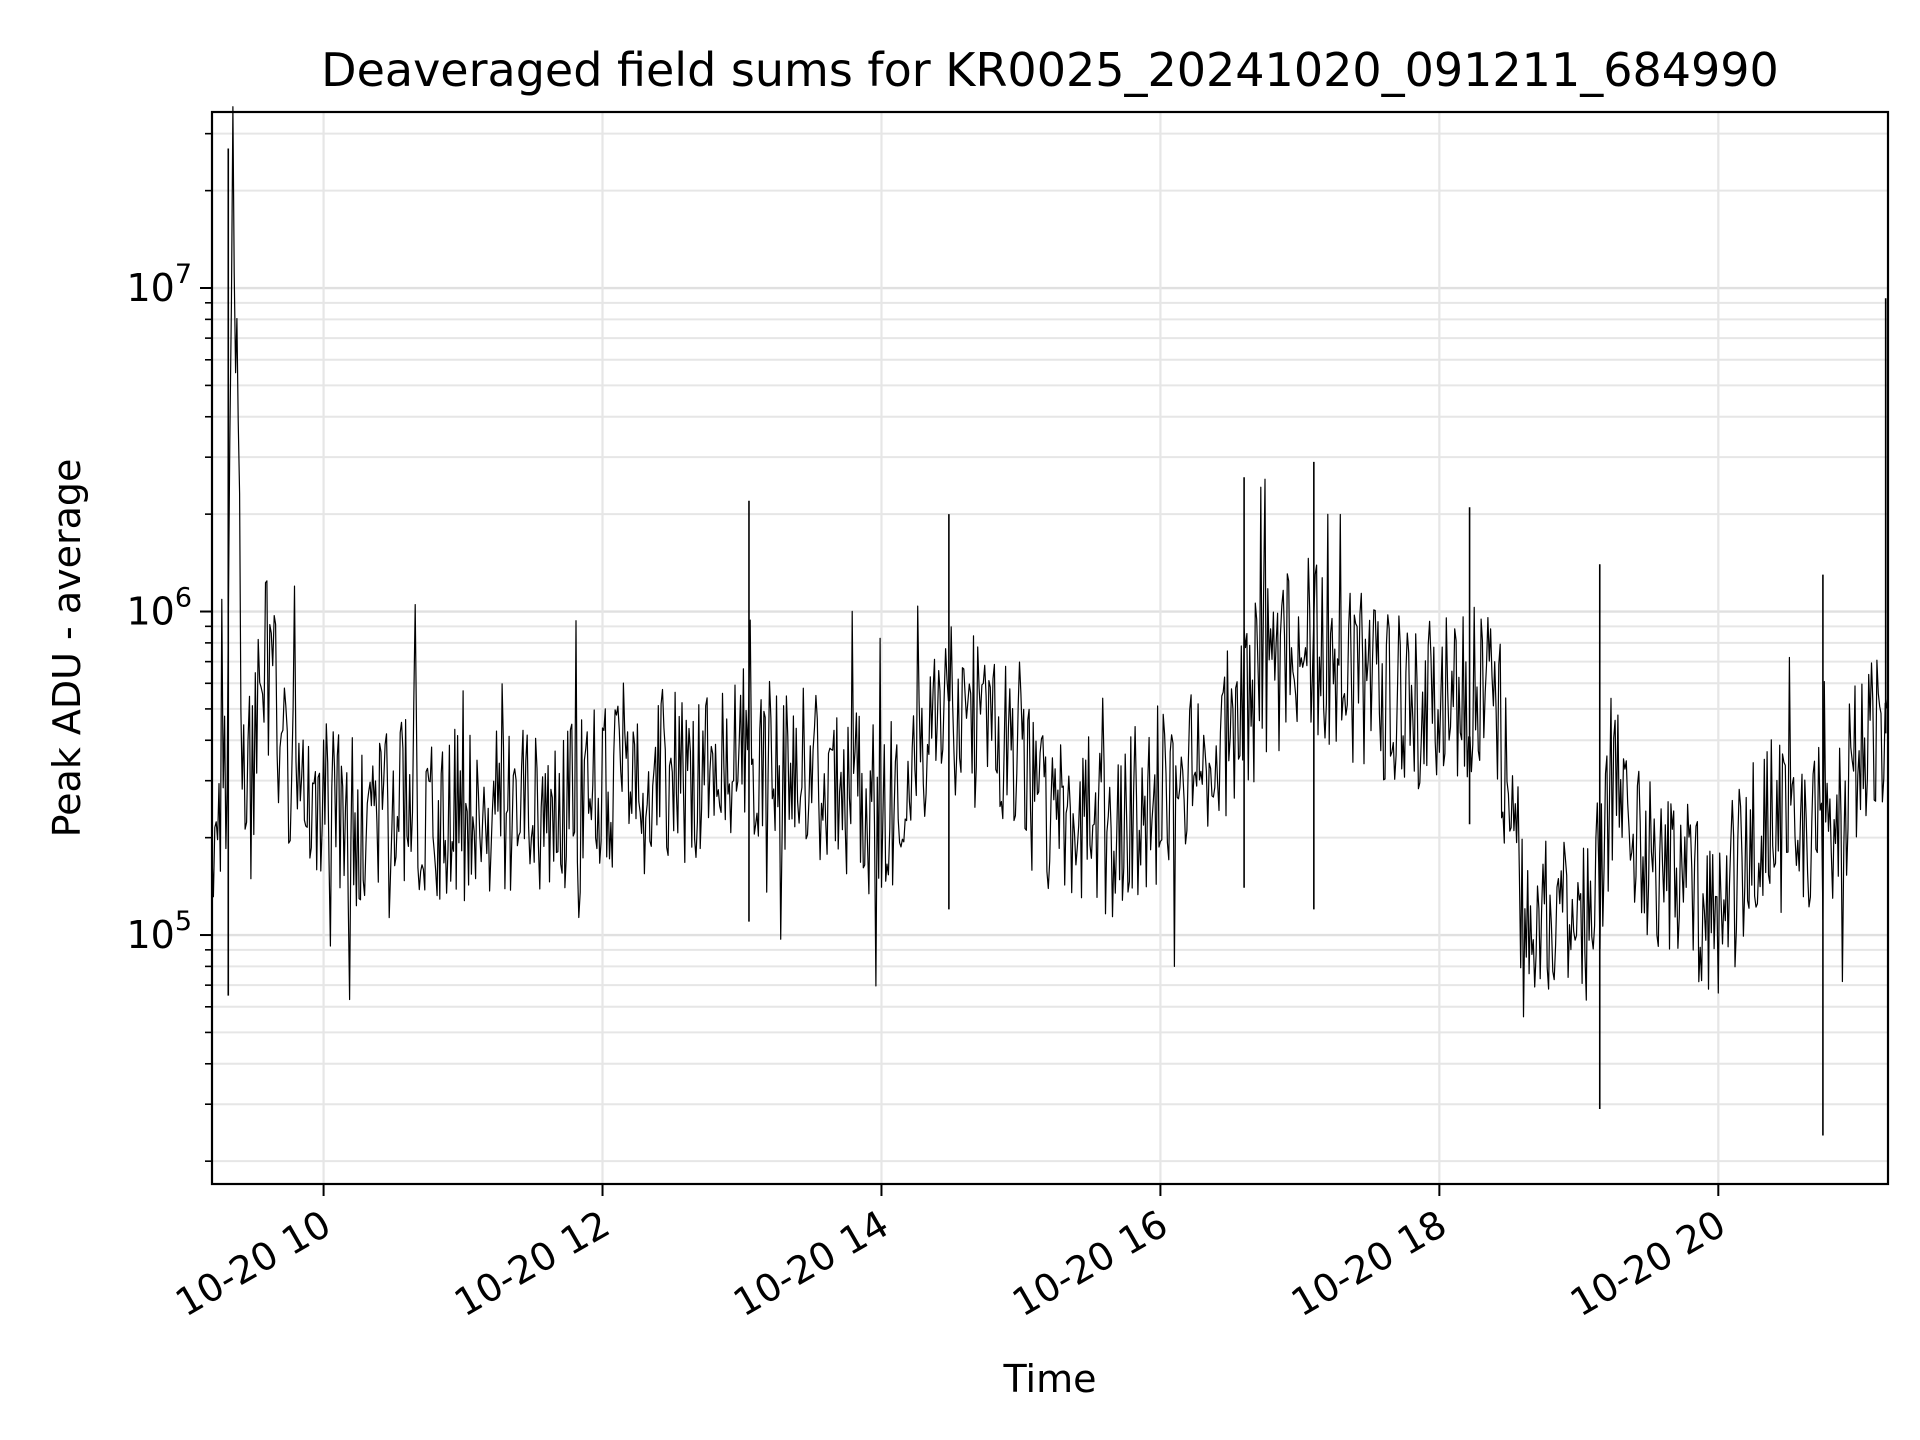 The width and height of the screenshot is (1920, 1440). What do you see at coordinates (159, 284) in the screenshot?
I see `y-tick-label: 10⁷` at bounding box center [159, 284].